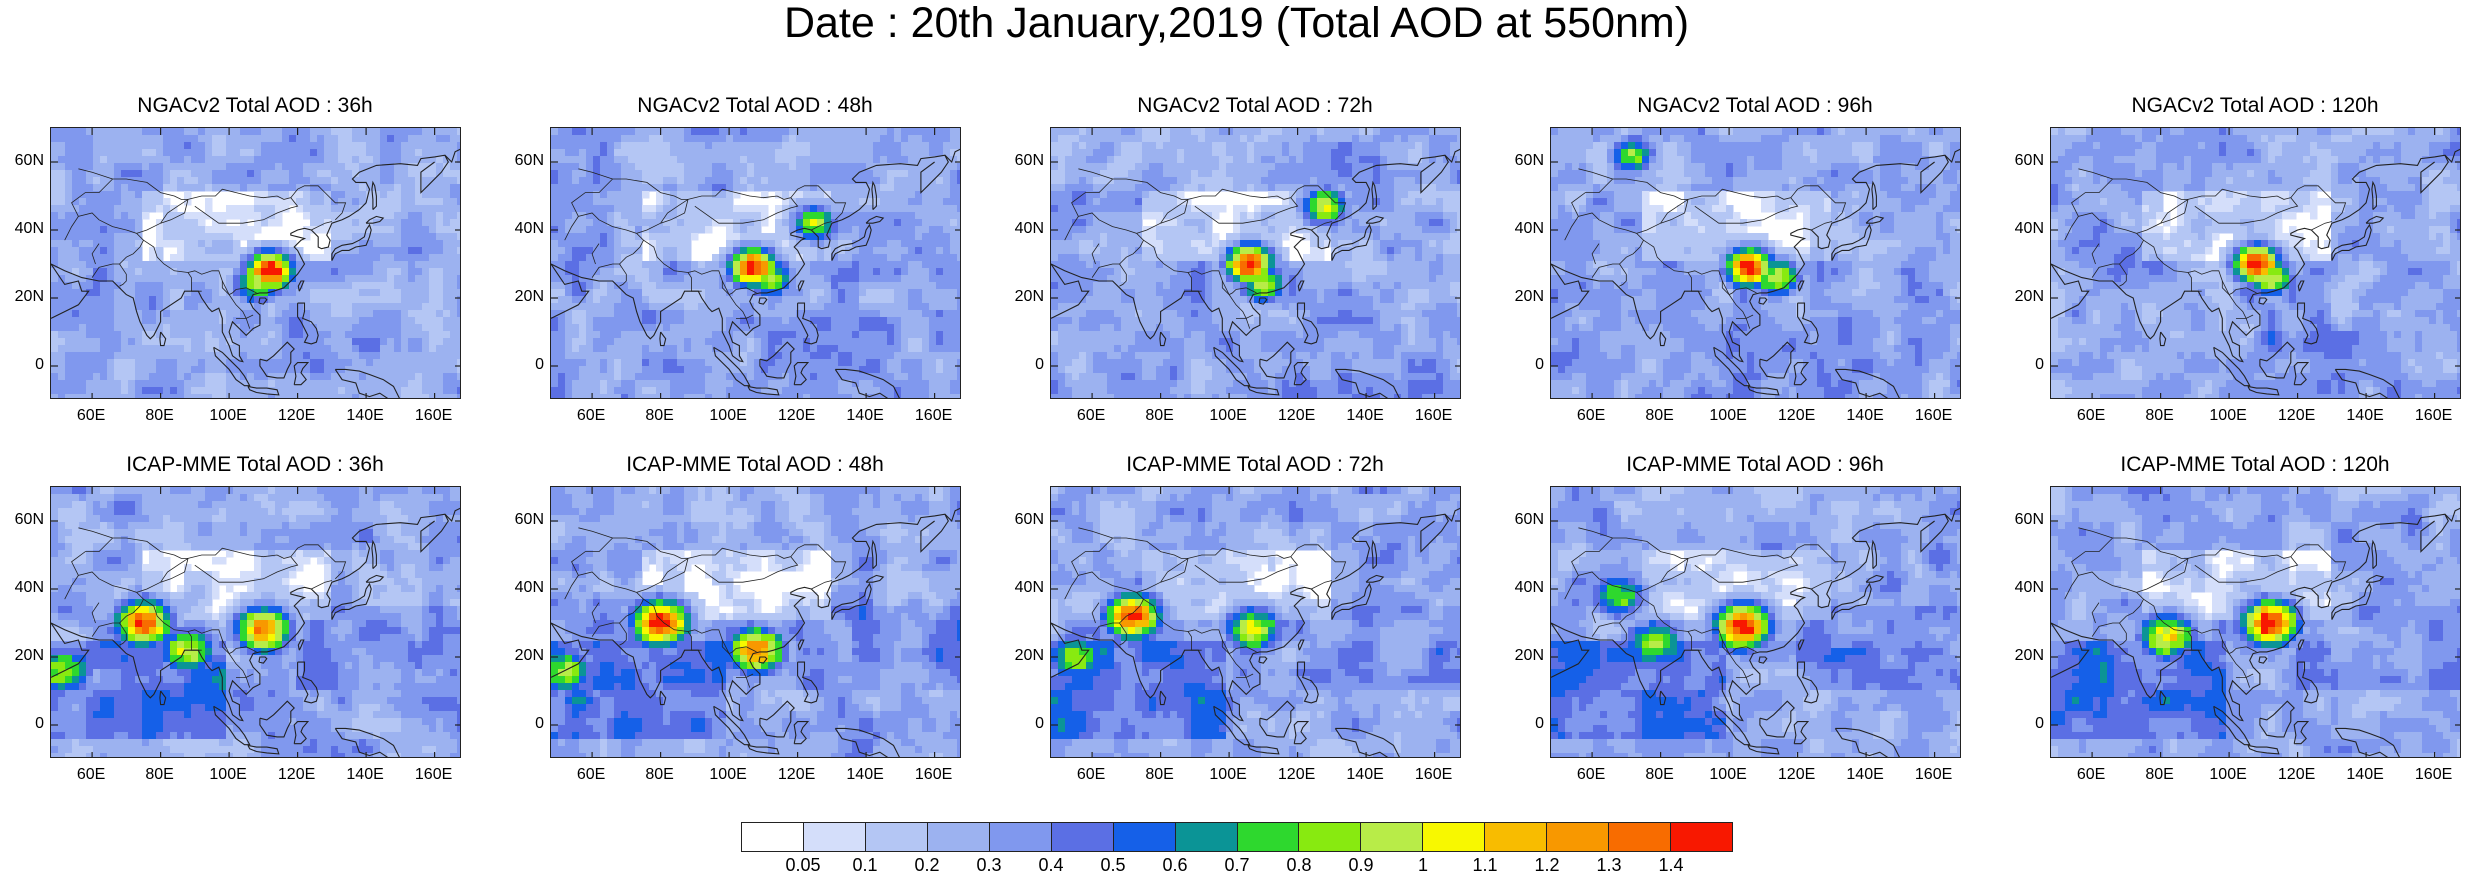 The height and width of the screenshot is (876, 2473). Describe the element at coordinates (989, 865) in the screenshot. I see `colorbar-tick-label: 0.3` at that location.